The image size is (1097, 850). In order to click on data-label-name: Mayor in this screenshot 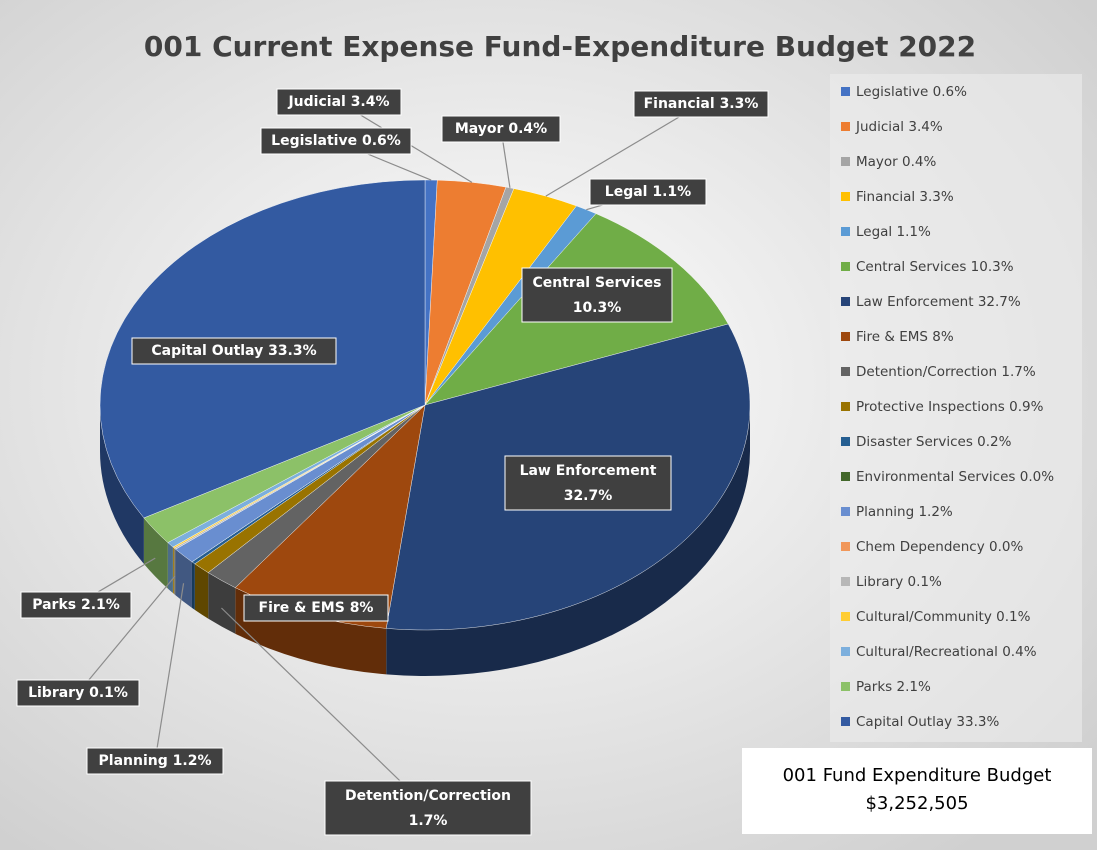, I will do `click(479, 129)`.